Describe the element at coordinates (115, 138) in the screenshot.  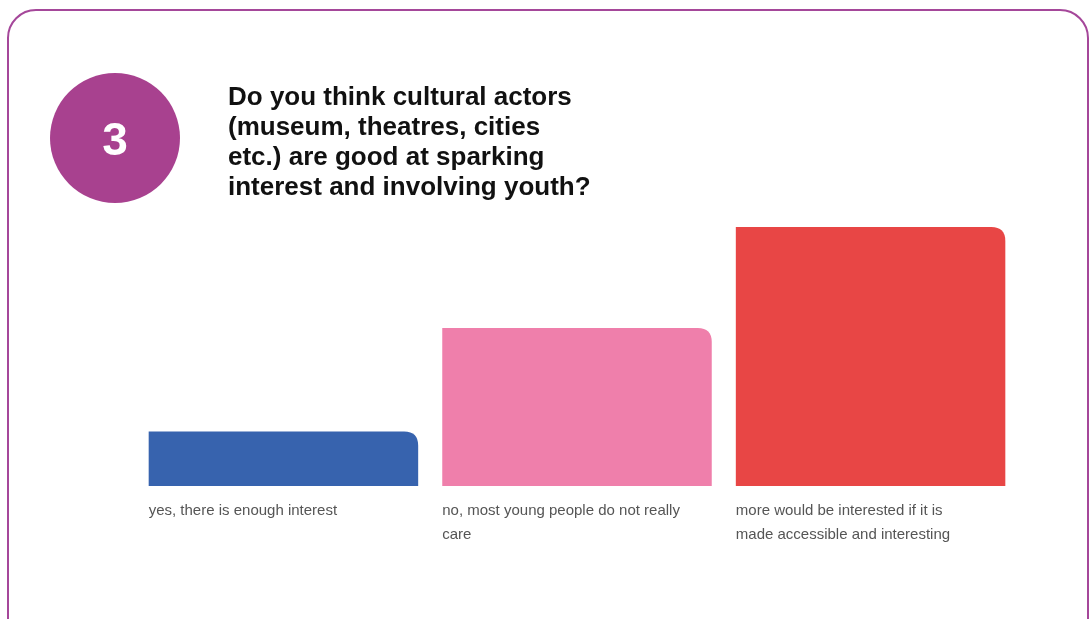
I see `number-badge: 3` at that location.